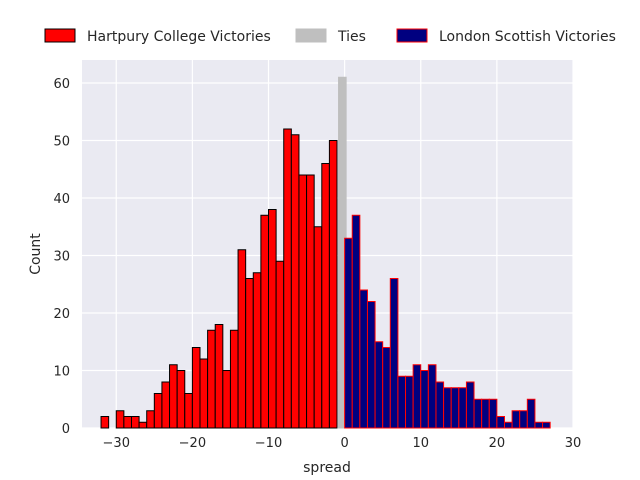 This screenshot has width=640, height=480. What do you see at coordinates (497, 443) in the screenshot?
I see `x-tick-label: 20` at bounding box center [497, 443].